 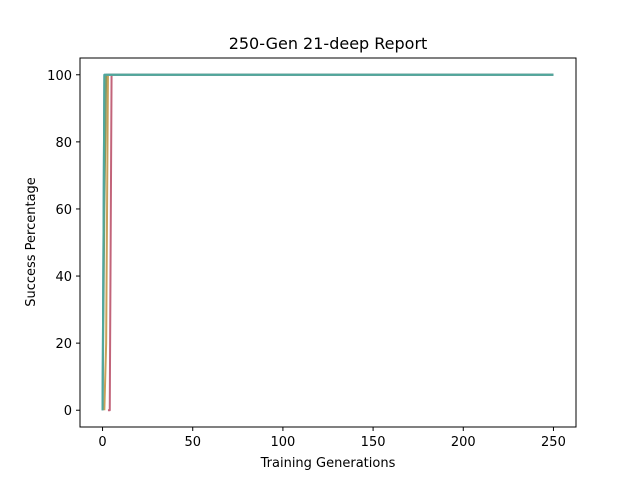 I want to click on x-tick-label: 150, so click(x=373, y=442).